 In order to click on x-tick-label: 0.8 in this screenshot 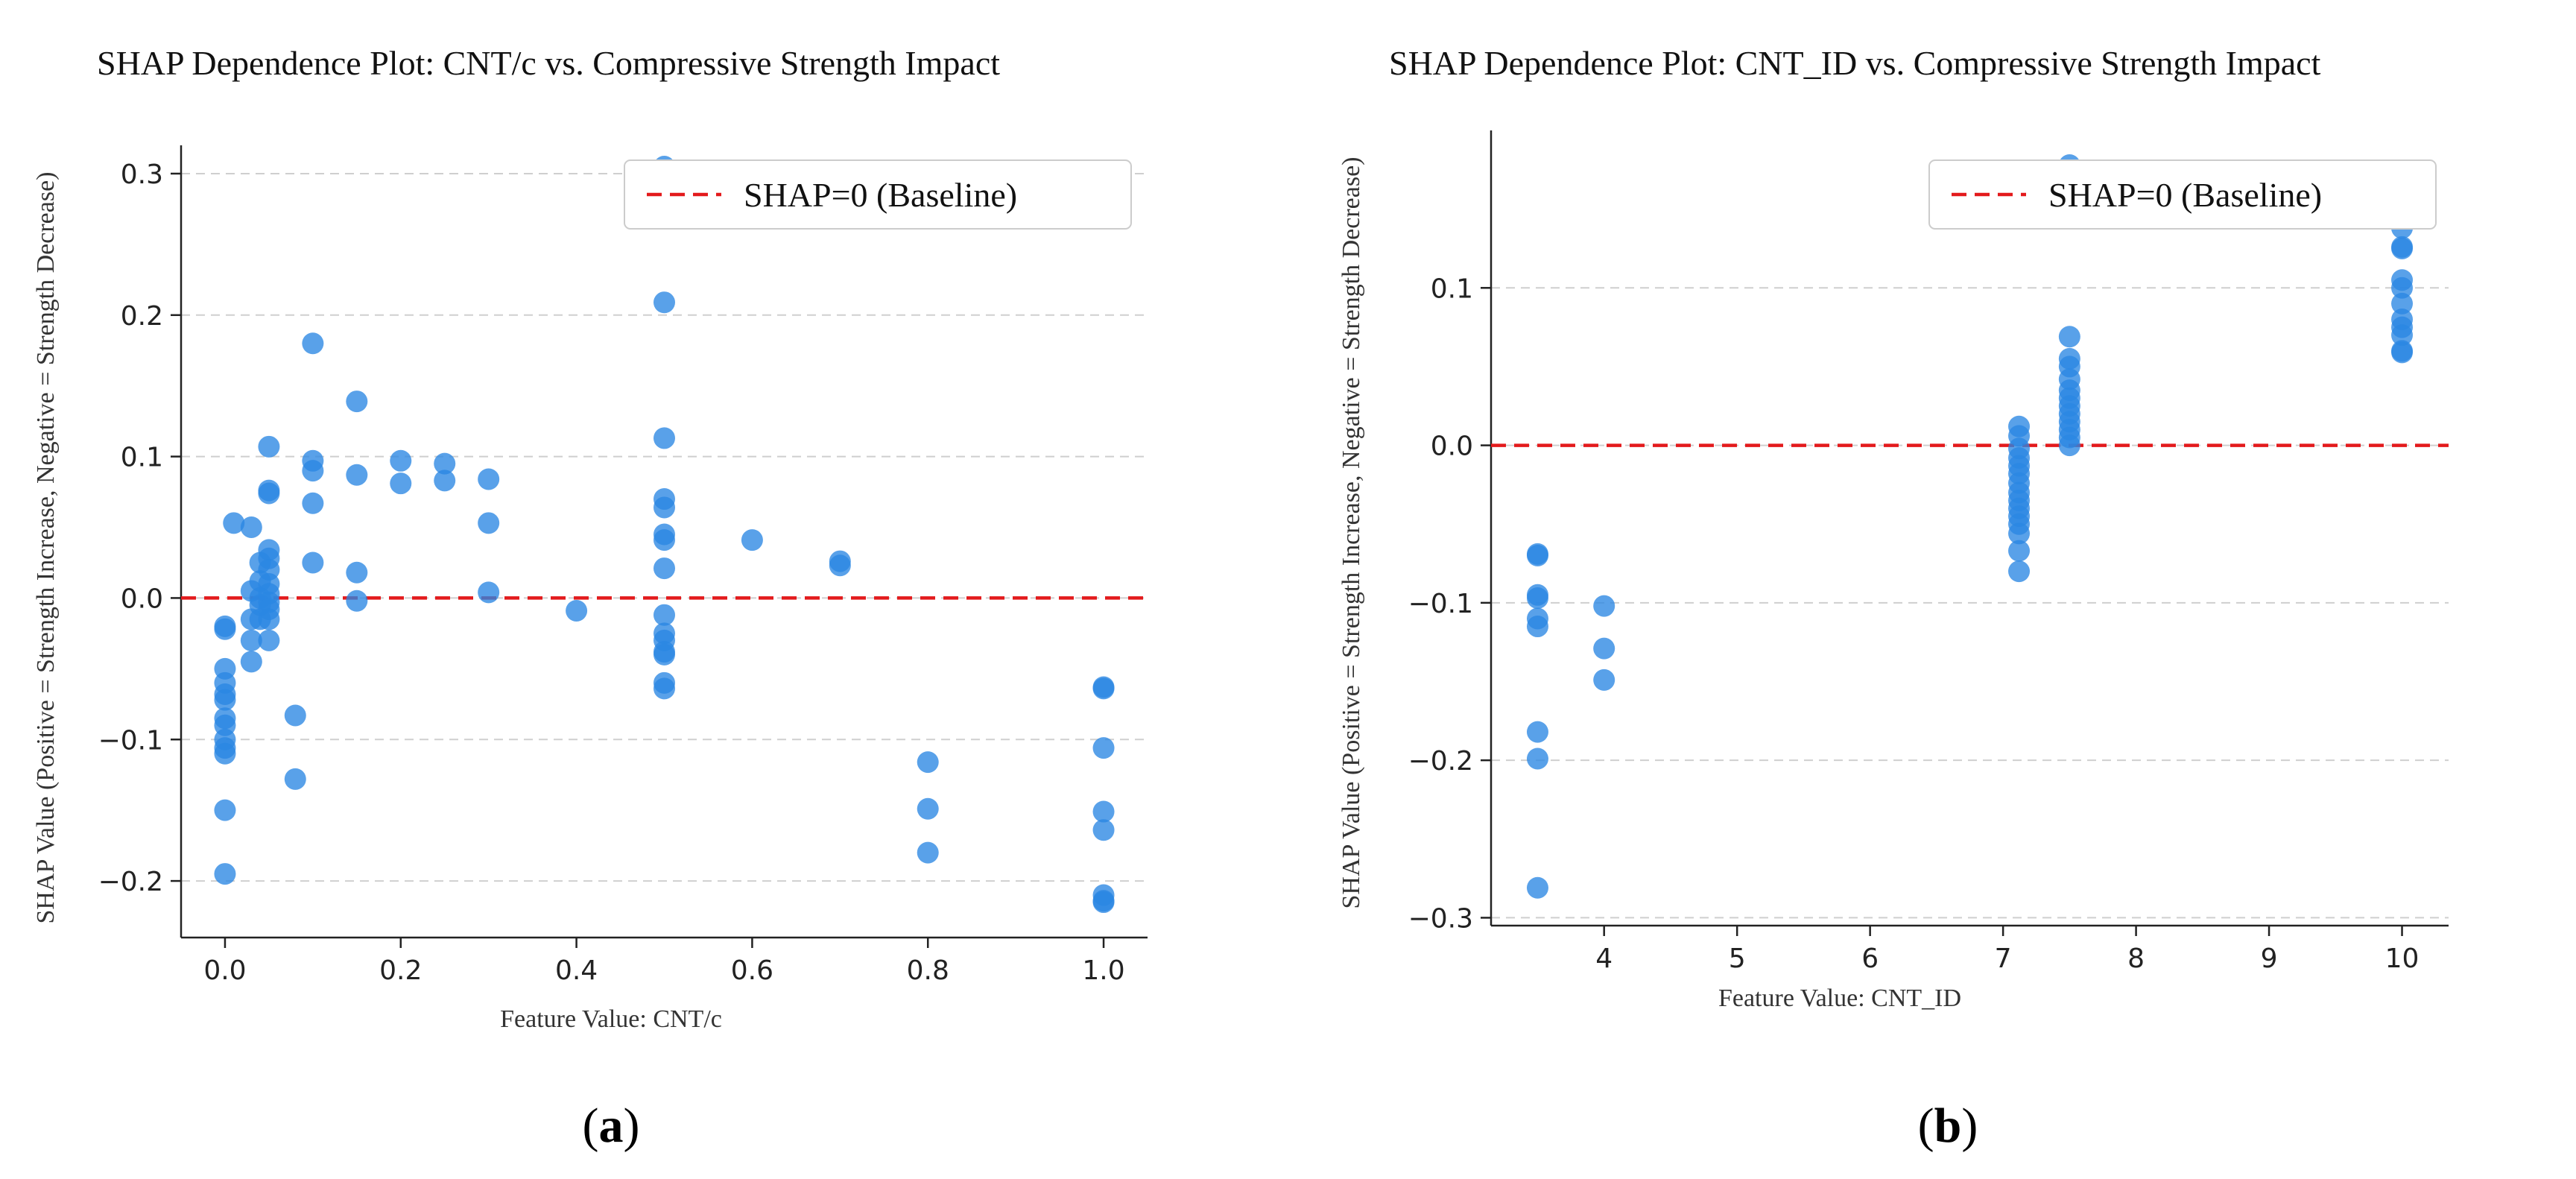, I will do `click(928, 970)`.